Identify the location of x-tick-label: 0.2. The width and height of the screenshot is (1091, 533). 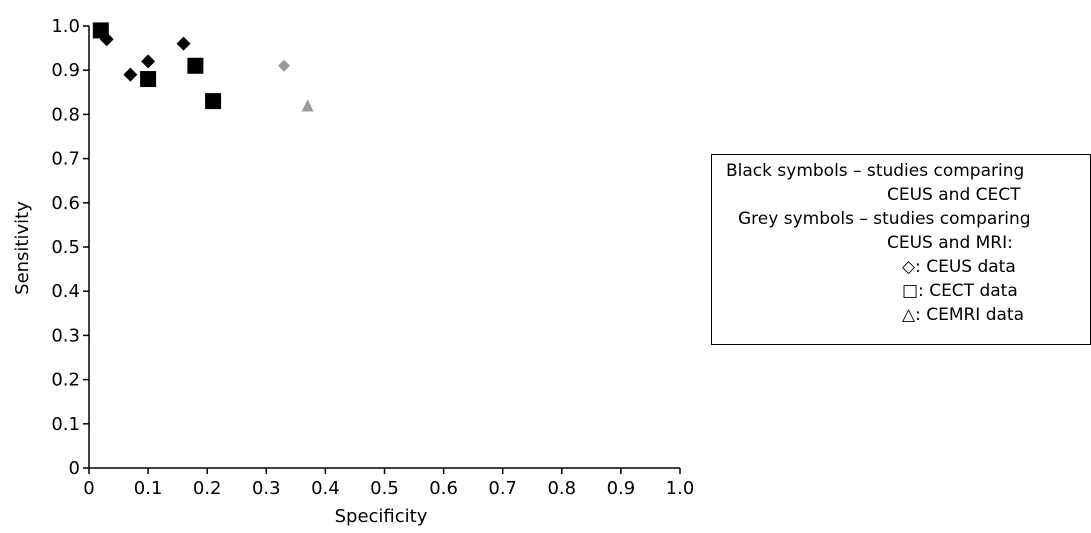
(207, 488).